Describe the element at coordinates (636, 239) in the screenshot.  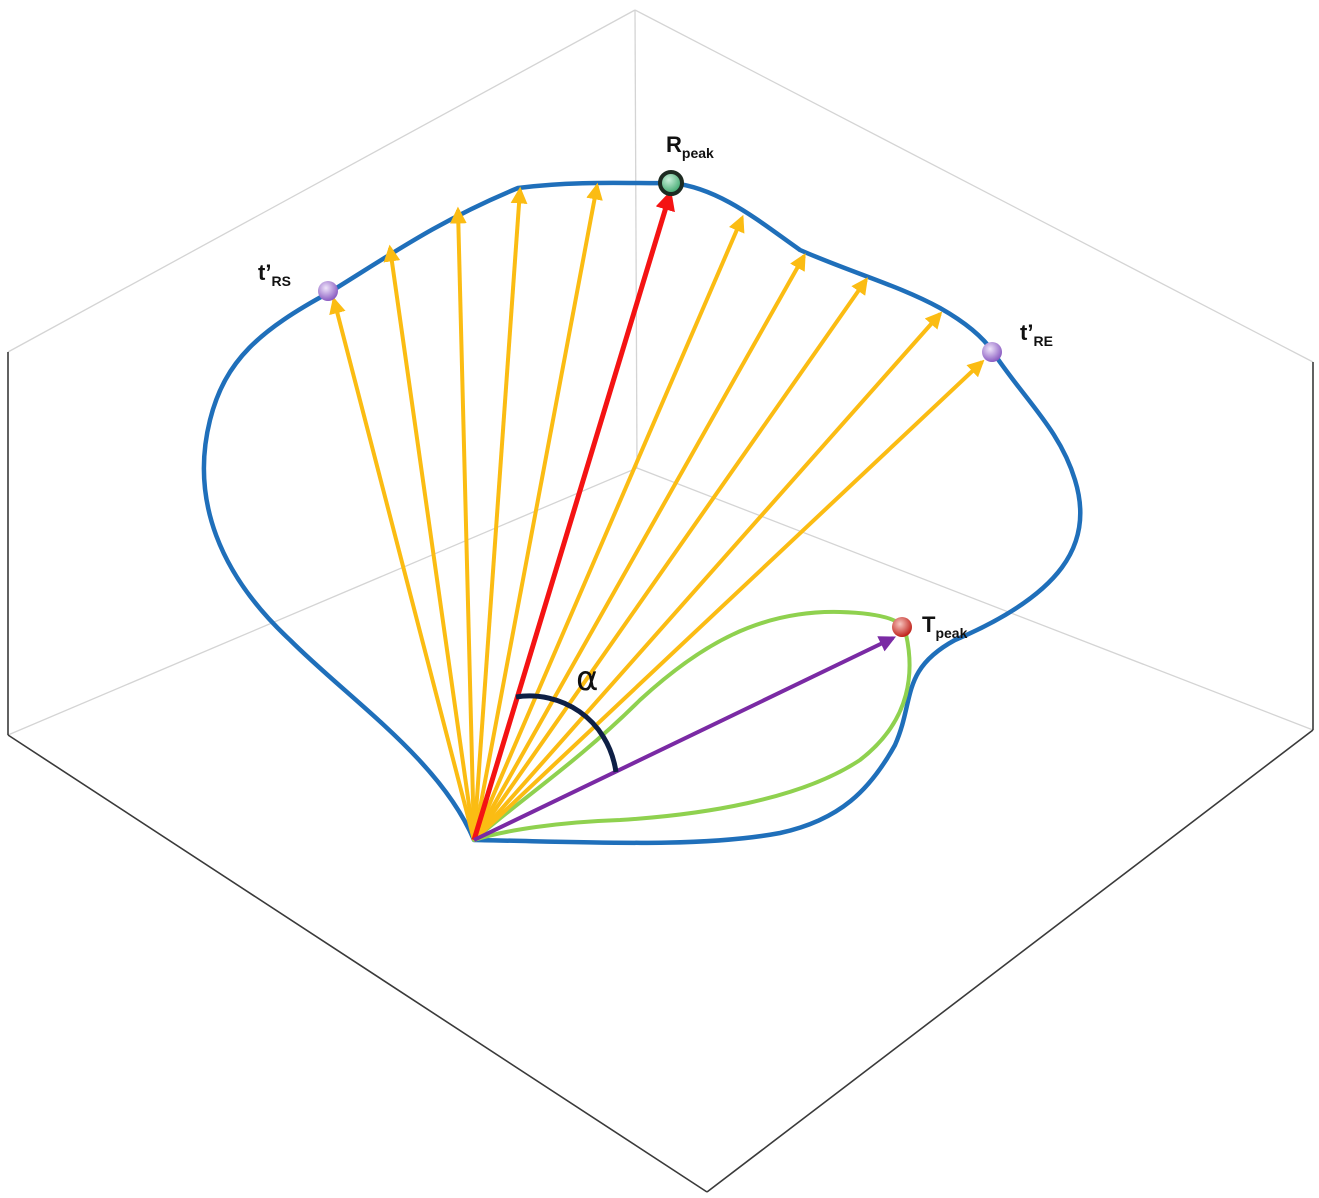
I see `back-edge-vertical` at that location.